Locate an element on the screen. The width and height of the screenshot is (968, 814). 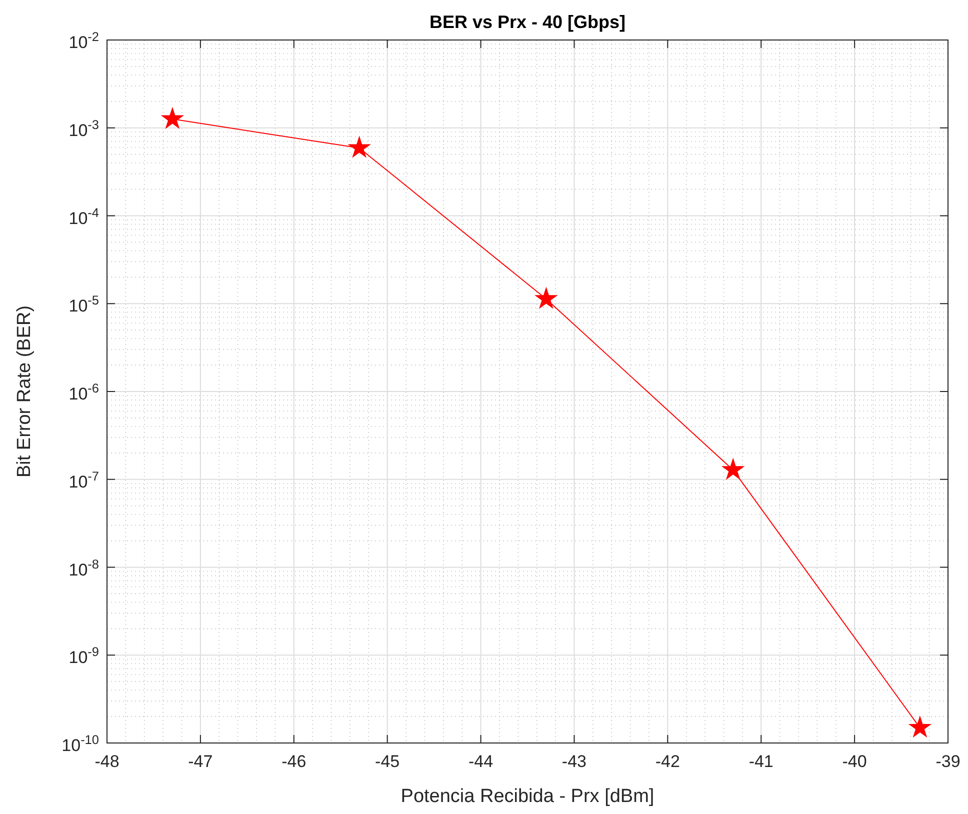
x-tick-label: -42 is located at coordinates (667, 761).